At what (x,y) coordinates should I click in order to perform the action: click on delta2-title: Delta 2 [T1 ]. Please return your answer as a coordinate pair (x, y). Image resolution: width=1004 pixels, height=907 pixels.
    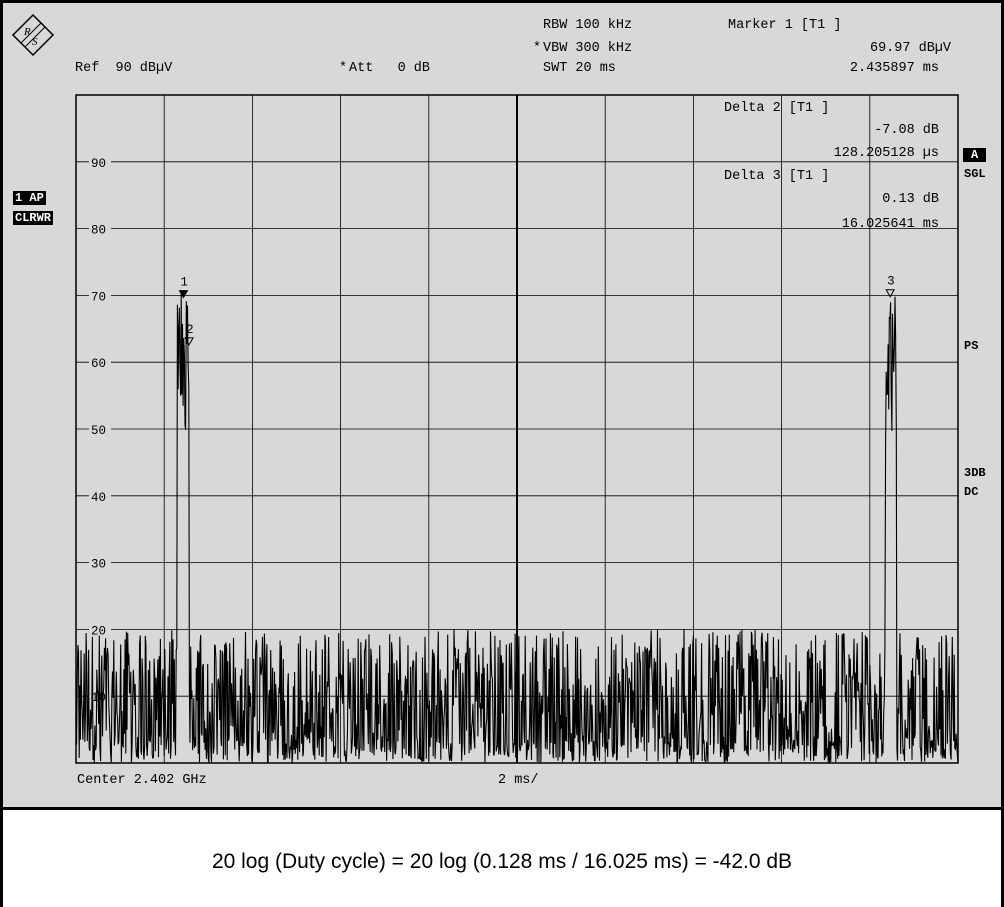
    Looking at the image, I should click on (777, 108).